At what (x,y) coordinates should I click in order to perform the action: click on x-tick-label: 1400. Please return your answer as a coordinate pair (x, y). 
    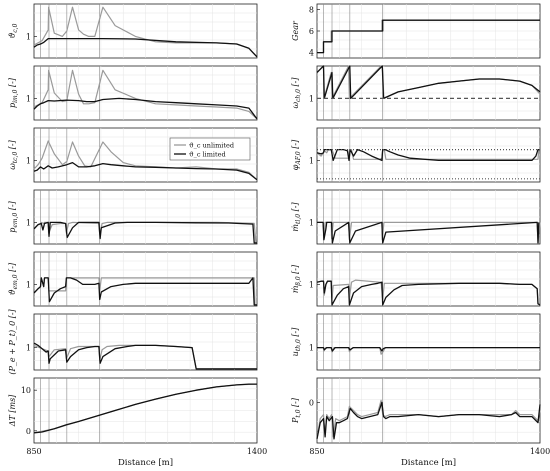
    Looking at the image, I should click on (540, 451).